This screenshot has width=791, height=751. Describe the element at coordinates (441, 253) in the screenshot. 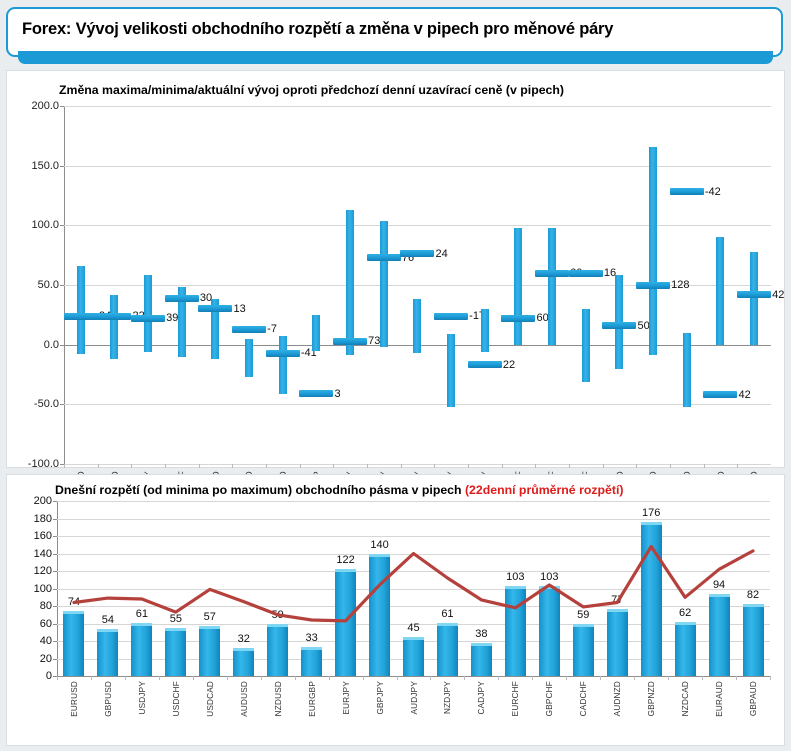

I see `chart1-data-label: 24` at that location.